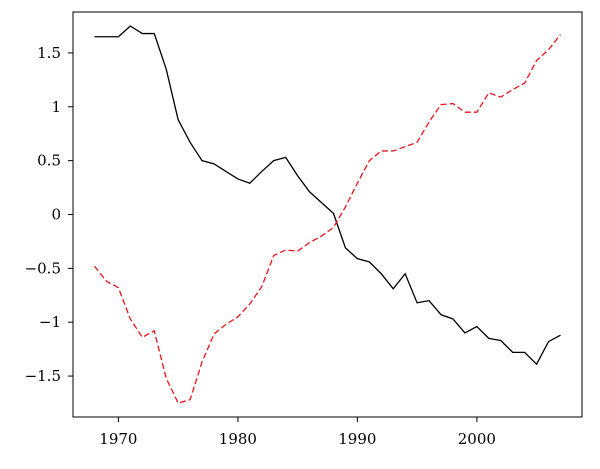  What do you see at coordinates (49, 214) in the screenshot?
I see `y-axis: 1.5 1 0.5 0 −0.5 −1 −1.5` at bounding box center [49, 214].